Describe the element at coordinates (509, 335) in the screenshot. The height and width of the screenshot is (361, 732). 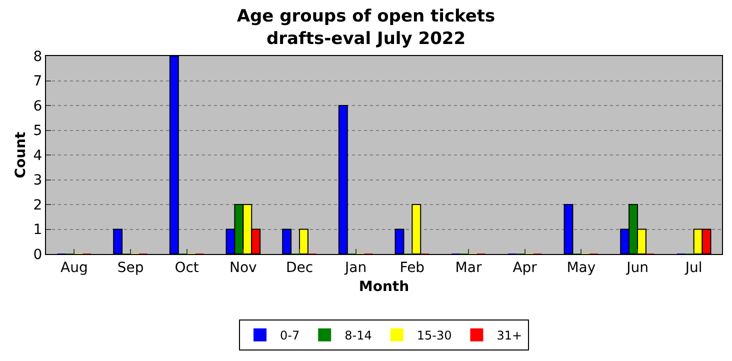
I see `legend-label: 31+` at that location.